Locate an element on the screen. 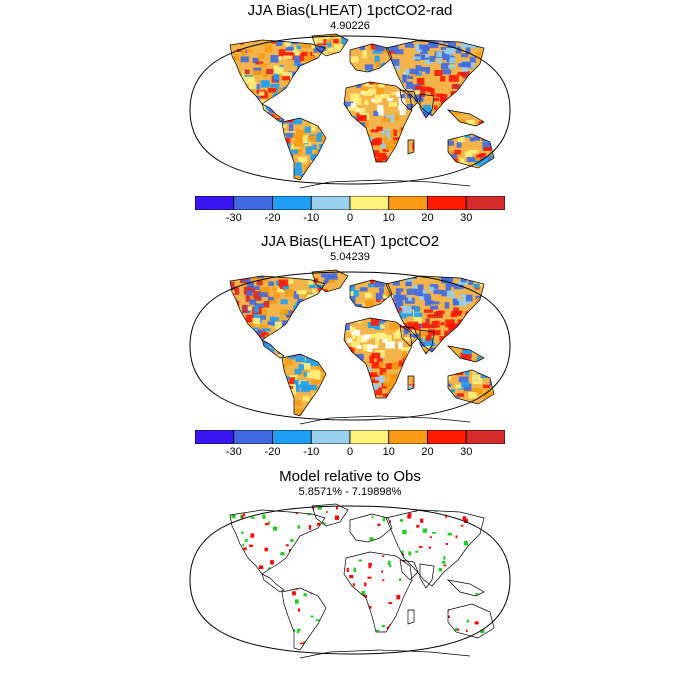  panel2-colorbar-labels: -30 -20 -10 0 10 20 30 is located at coordinates (350, 453).